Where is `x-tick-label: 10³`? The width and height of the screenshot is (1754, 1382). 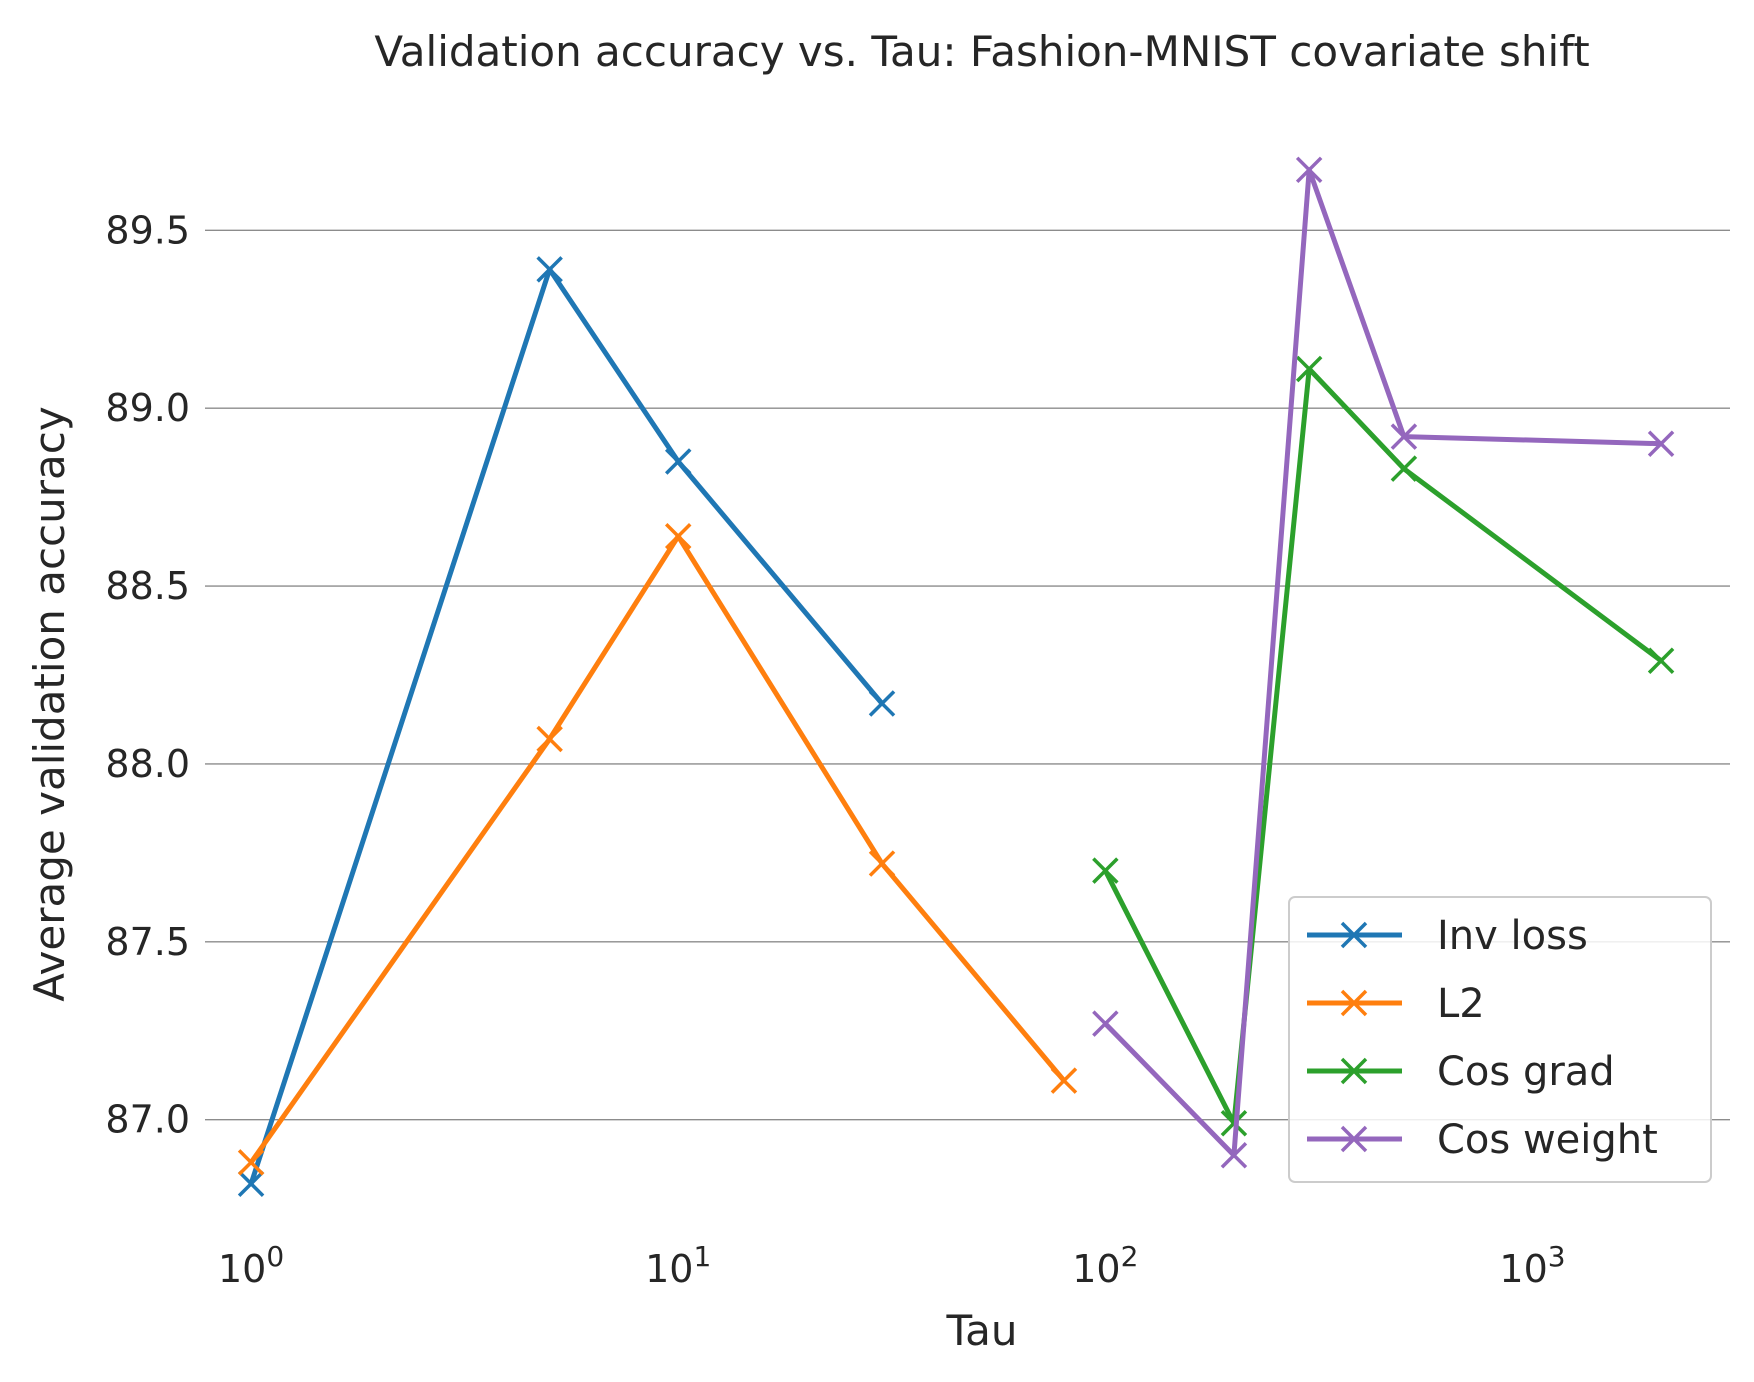 x-tick-label: 10³ is located at coordinates (1532, 1265).